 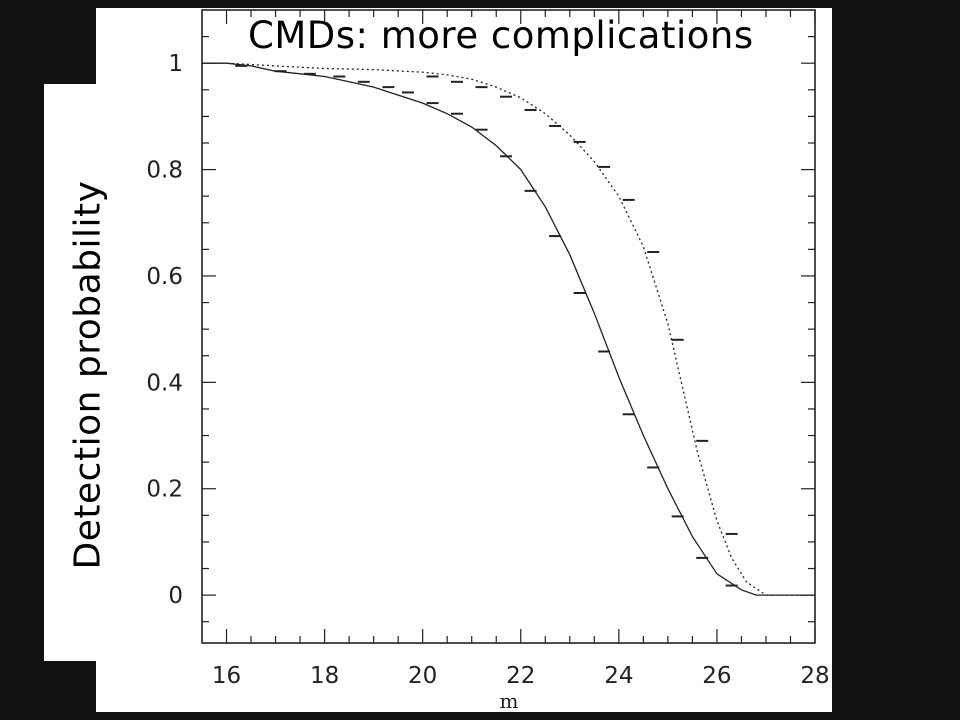 What do you see at coordinates (520, 676) in the screenshot?
I see `x-tick-label: 22` at bounding box center [520, 676].